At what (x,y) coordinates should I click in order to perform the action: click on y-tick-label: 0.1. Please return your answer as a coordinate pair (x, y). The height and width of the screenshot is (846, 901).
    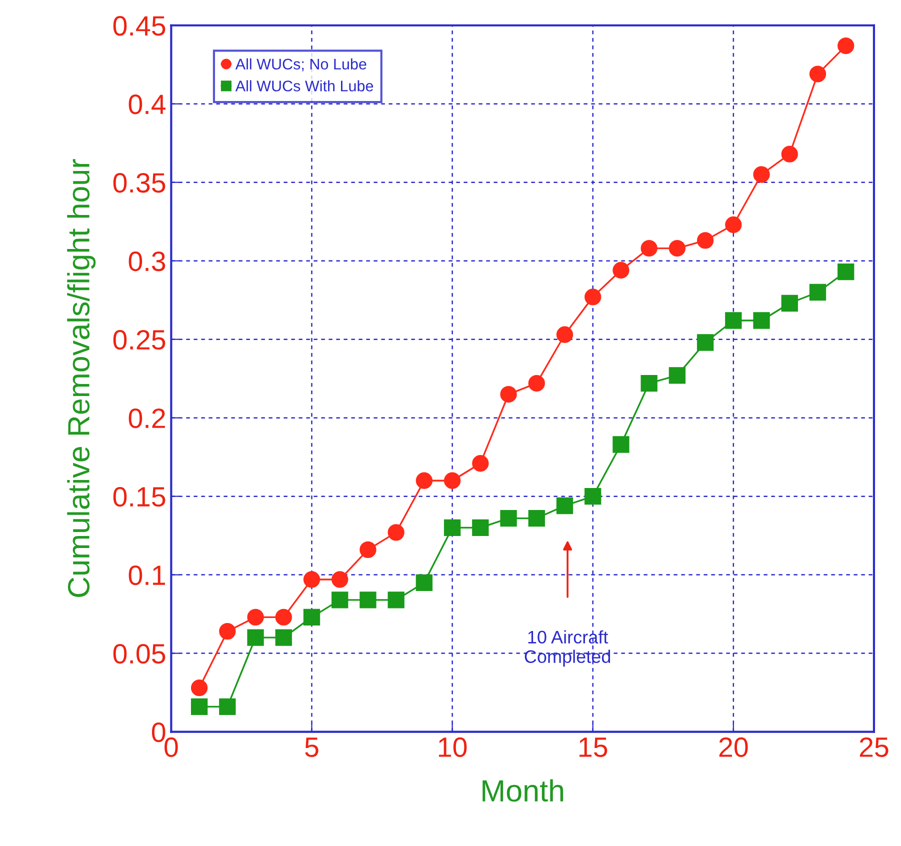
    Looking at the image, I should click on (146, 575).